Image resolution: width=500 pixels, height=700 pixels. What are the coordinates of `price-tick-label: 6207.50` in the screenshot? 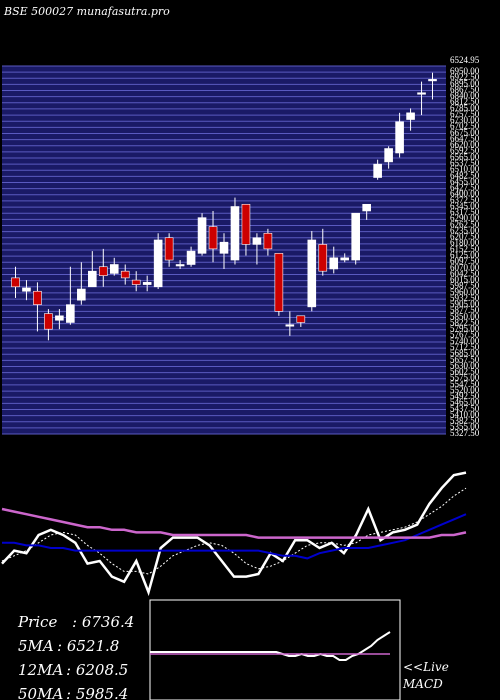 It's located at (465, 237).